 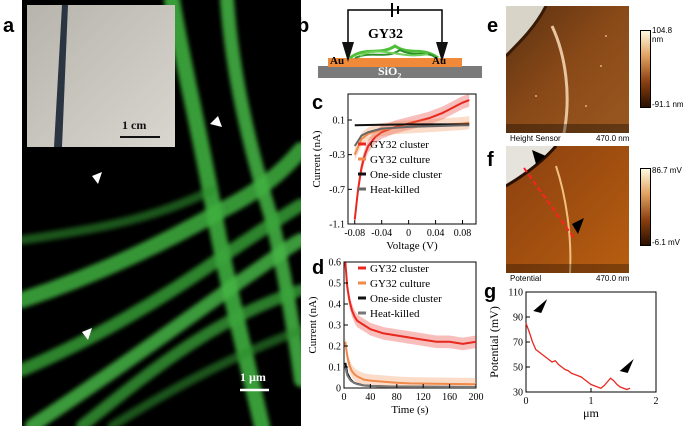 What do you see at coordinates (439, 61) in the screenshot?
I see `label-au-right: Au` at bounding box center [439, 61].